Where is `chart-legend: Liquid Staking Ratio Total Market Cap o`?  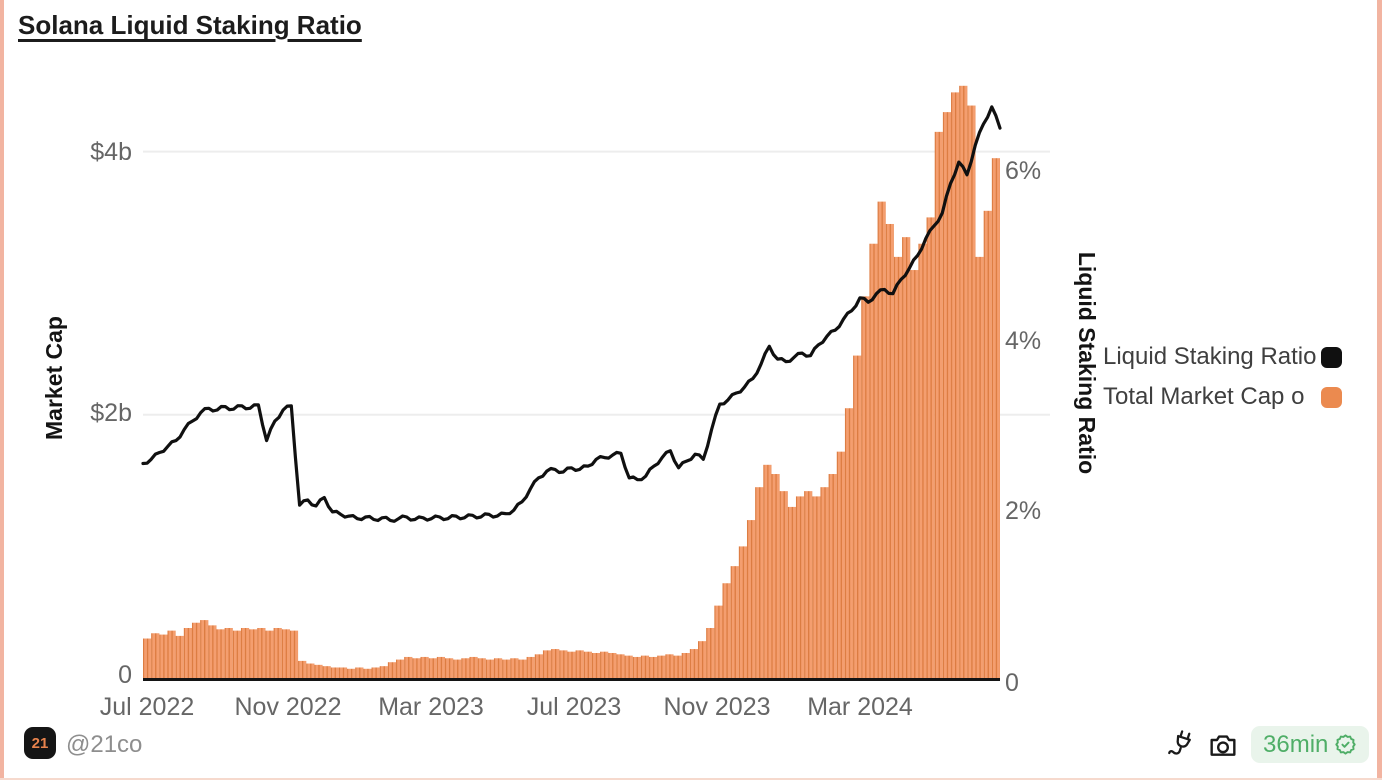
chart-legend: Liquid Staking Ratio Total Market Cap o is located at coordinates (1222, 377).